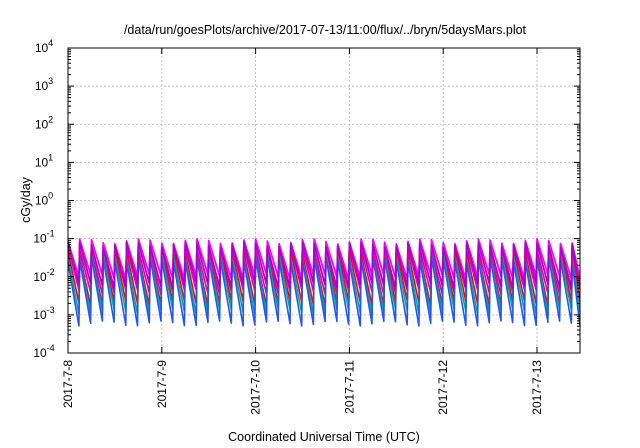 This screenshot has width=640, height=448. What do you see at coordinates (43, 351) in the screenshot?
I see `y-tick-label: 10⁻⁴` at bounding box center [43, 351].